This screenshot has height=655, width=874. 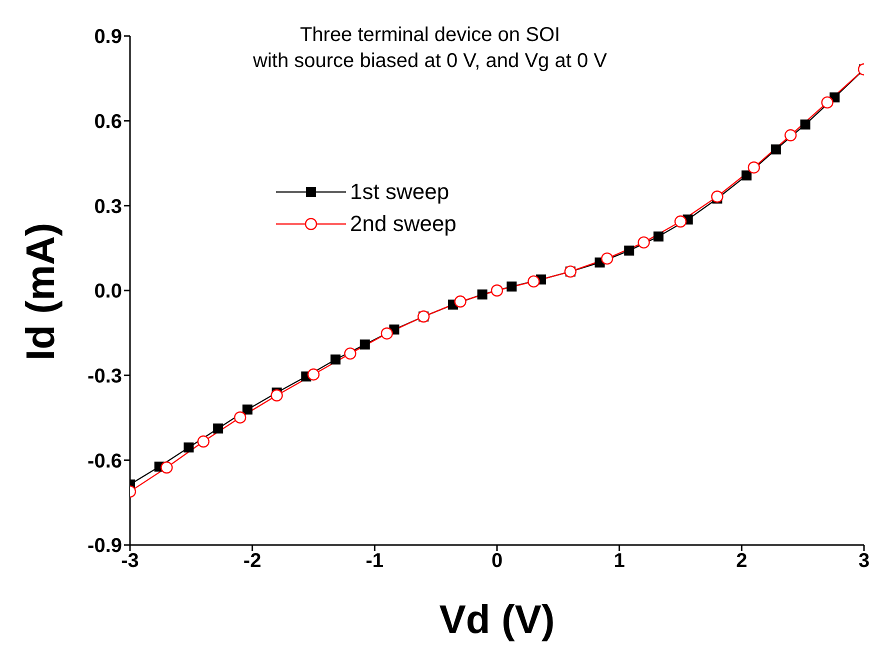 I want to click on x-tick-label: -1, so click(x=375, y=561).